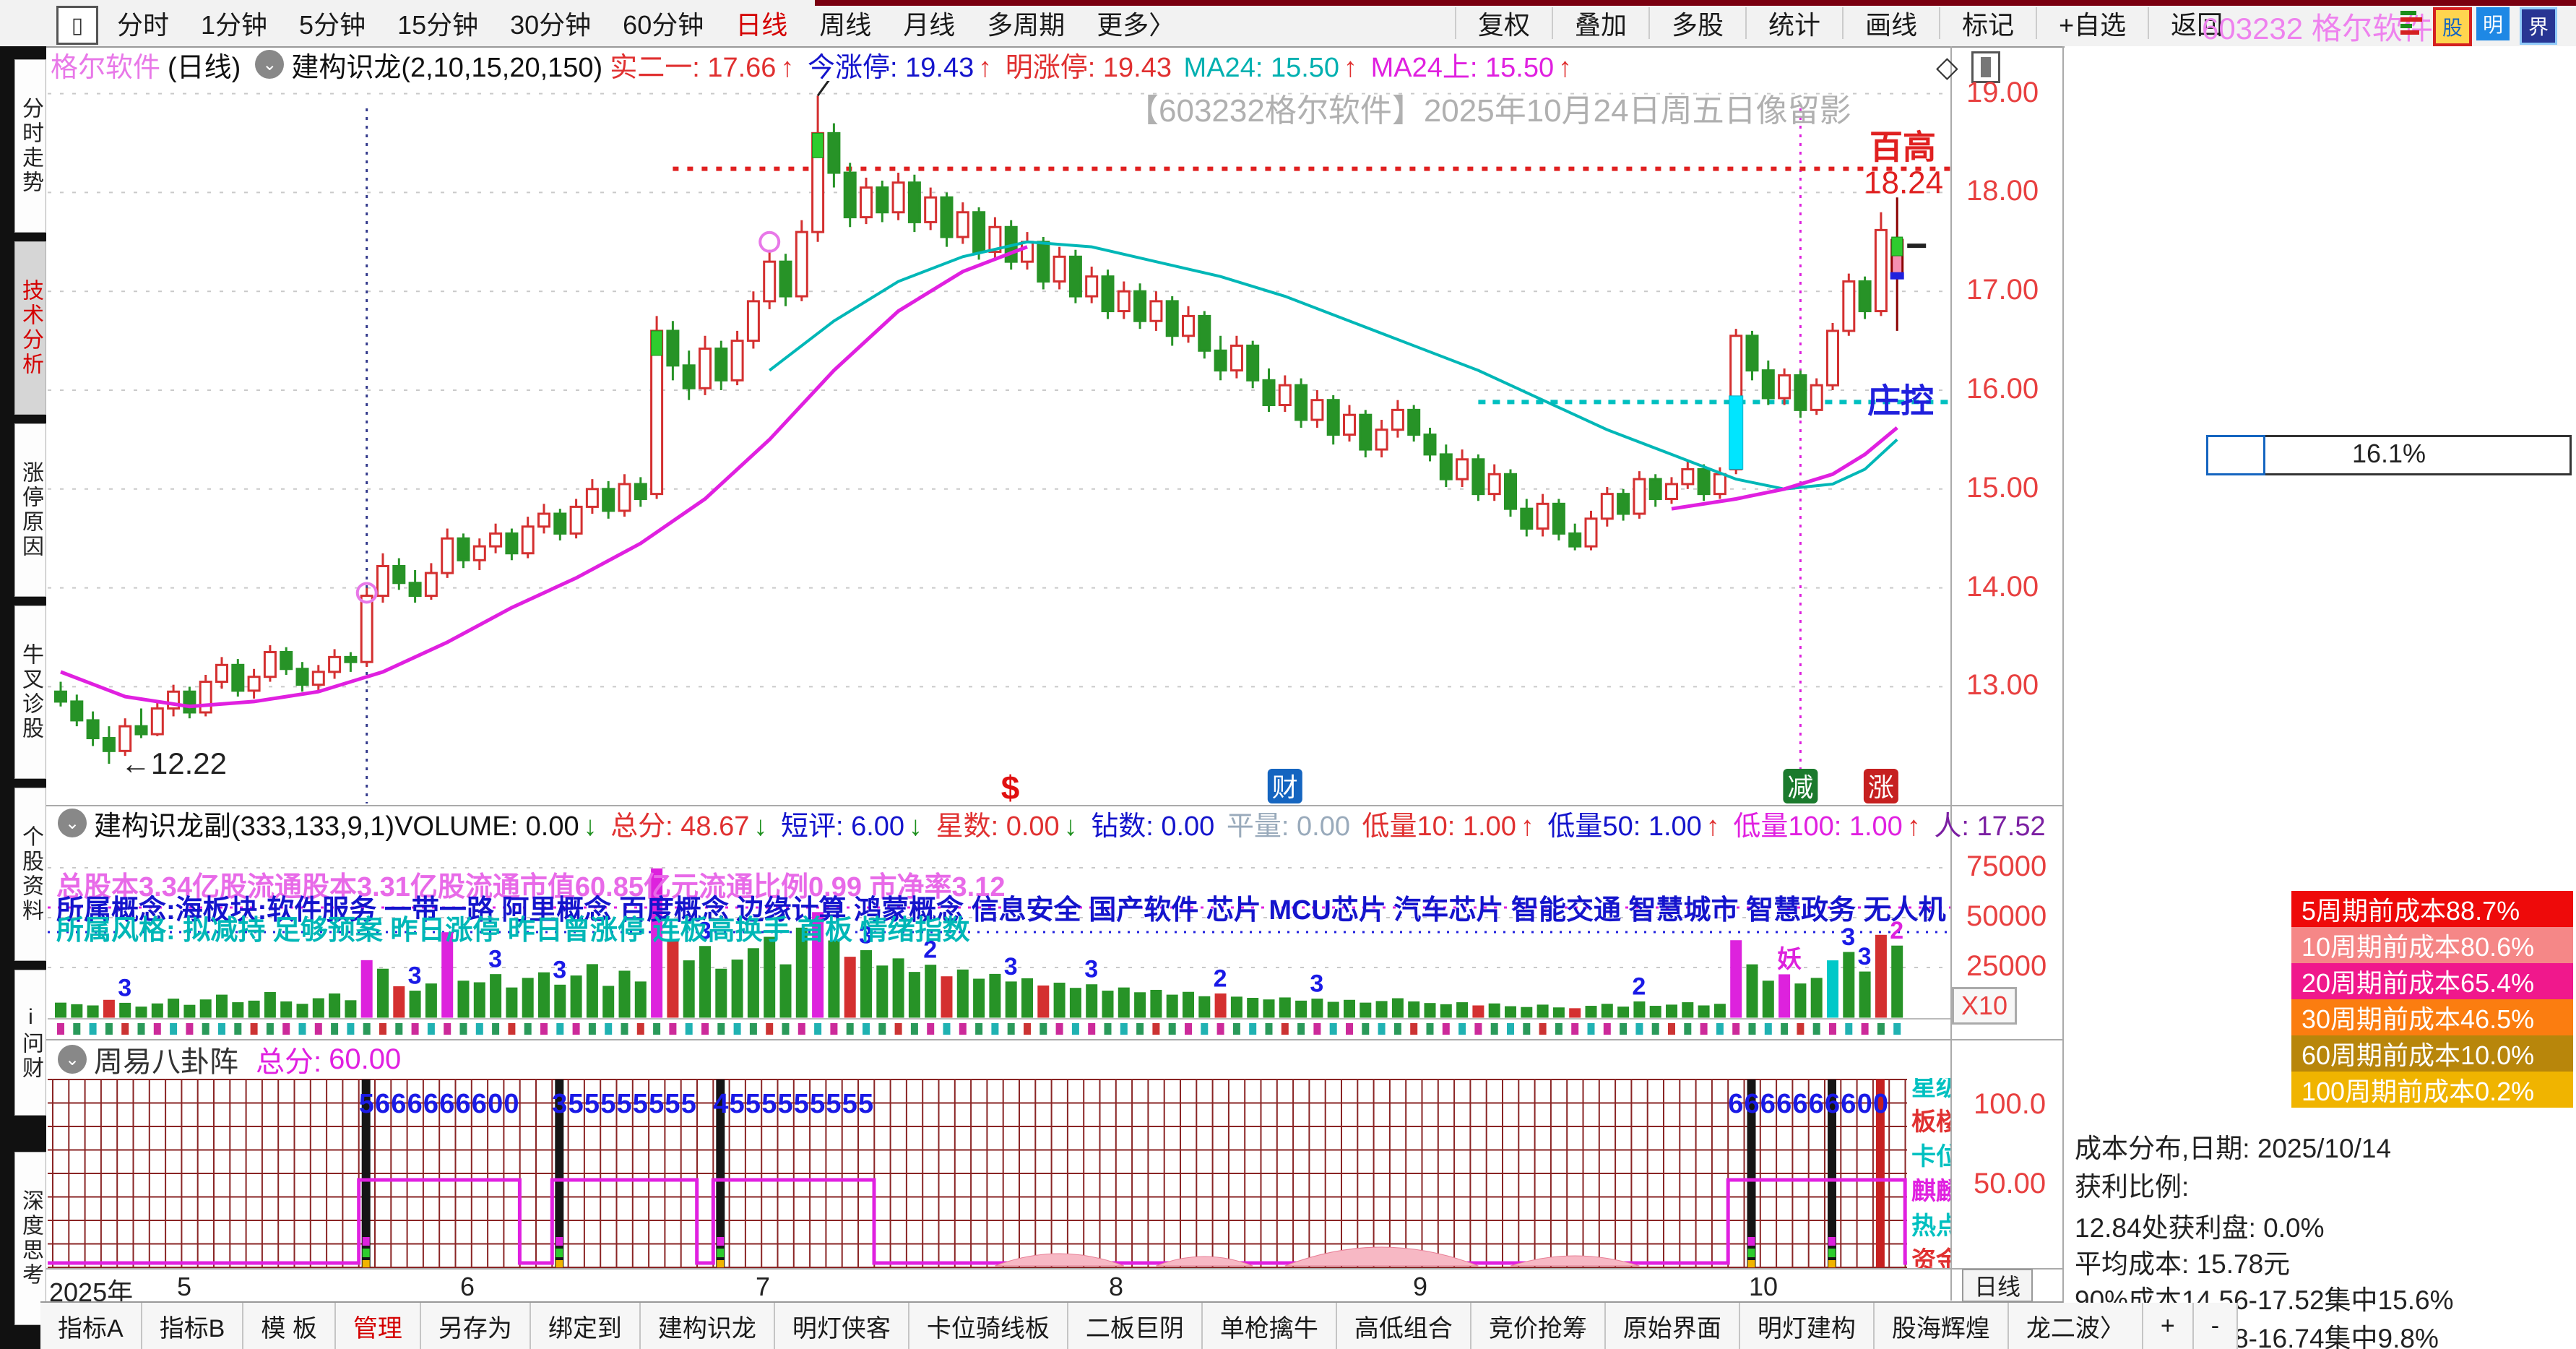 Image resolution: width=2576 pixels, height=1349 pixels. What do you see at coordinates (762, 25) in the screenshot?
I see `menu-item-日线: 日线` at bounding box center [762, 25].